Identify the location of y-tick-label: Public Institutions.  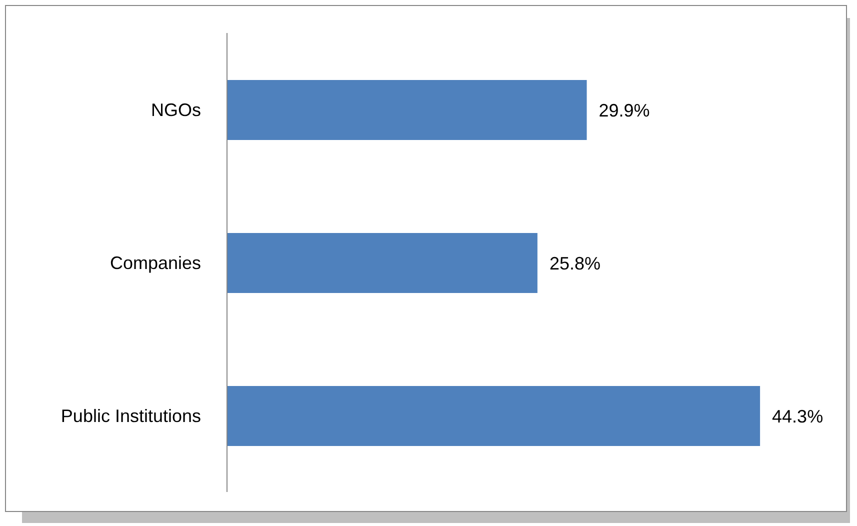
(130, 416).